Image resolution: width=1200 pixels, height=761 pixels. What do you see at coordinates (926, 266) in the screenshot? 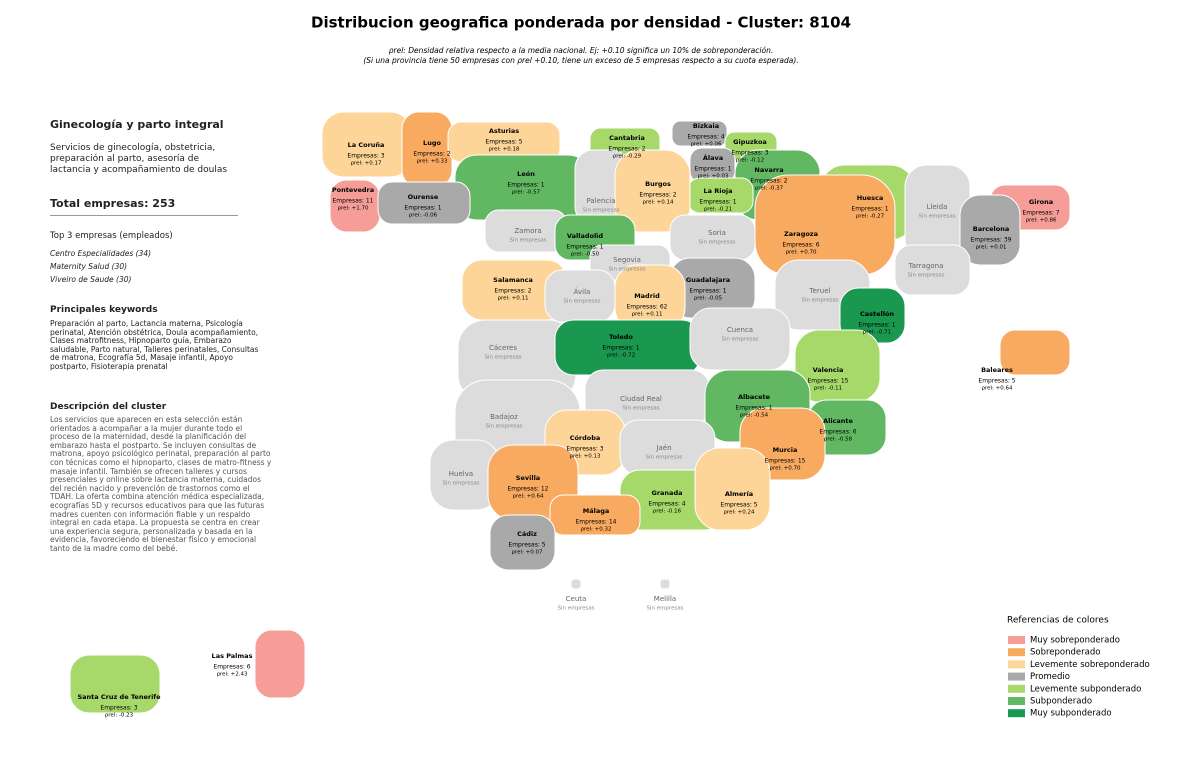
I see `province-name: Tarragona` at bounding box center [926, 266].